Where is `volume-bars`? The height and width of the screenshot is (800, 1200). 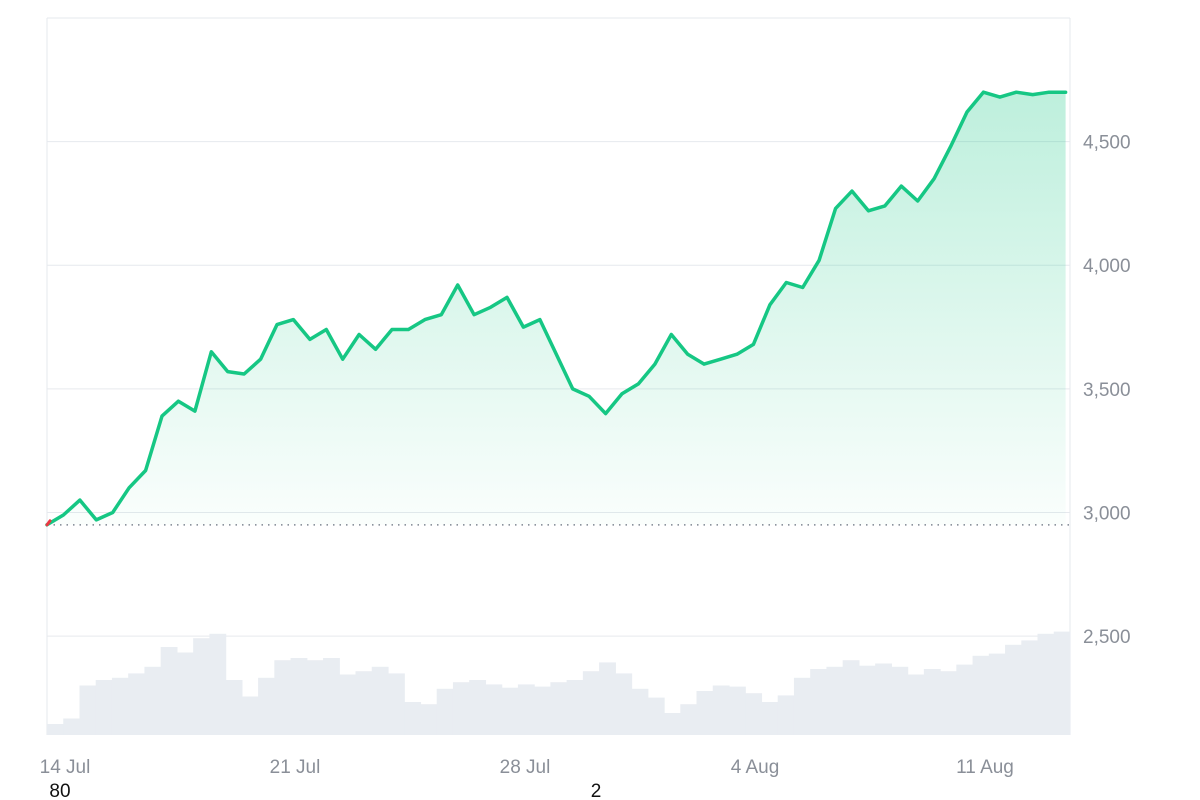
volume-bars is located at coordinates (559, 683).